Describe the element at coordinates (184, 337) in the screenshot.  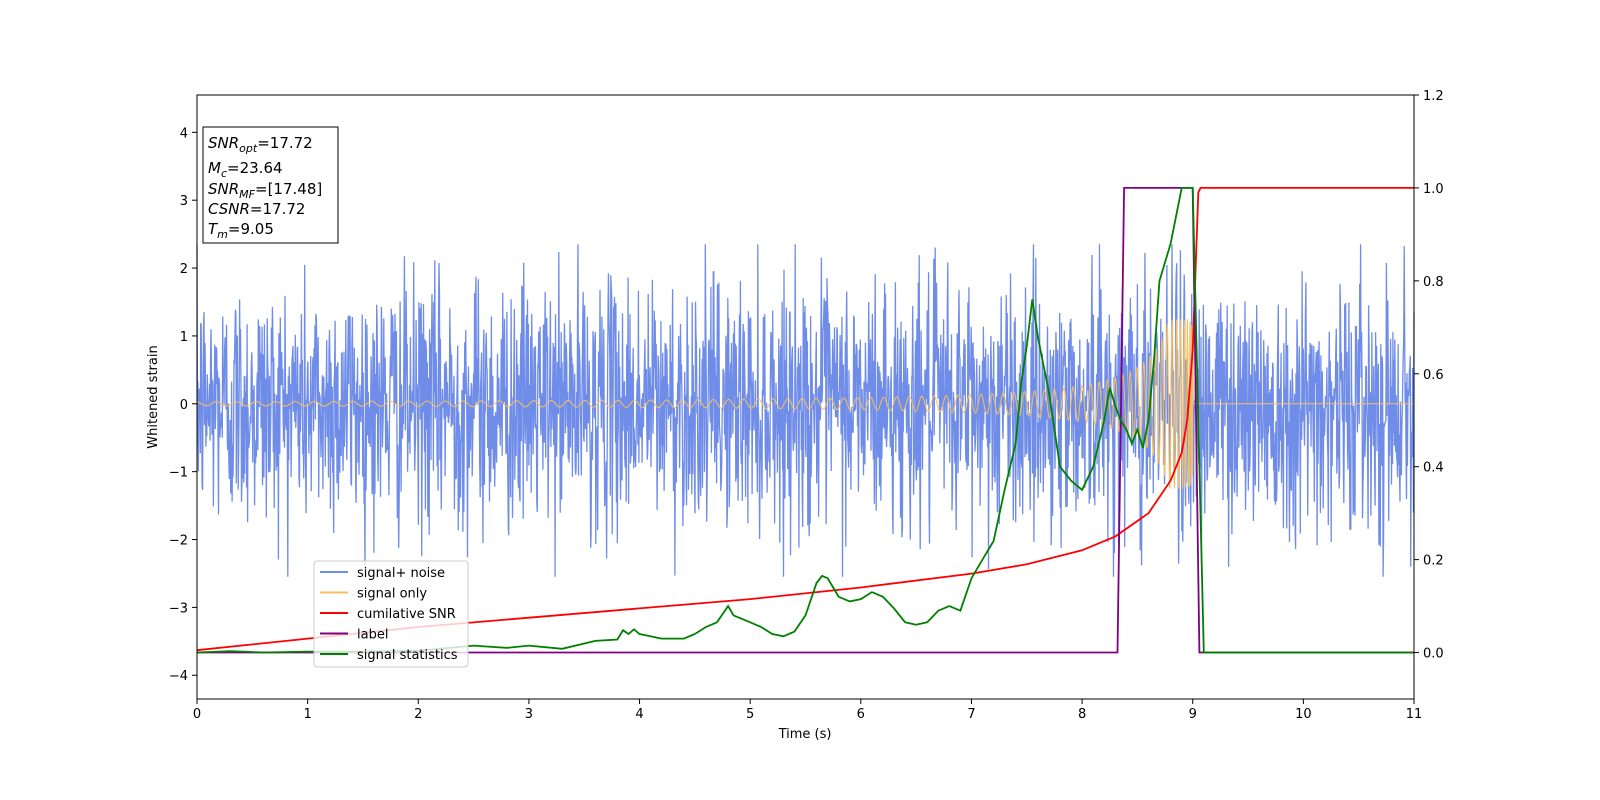
I see `y-tick-label: 1` at that location.